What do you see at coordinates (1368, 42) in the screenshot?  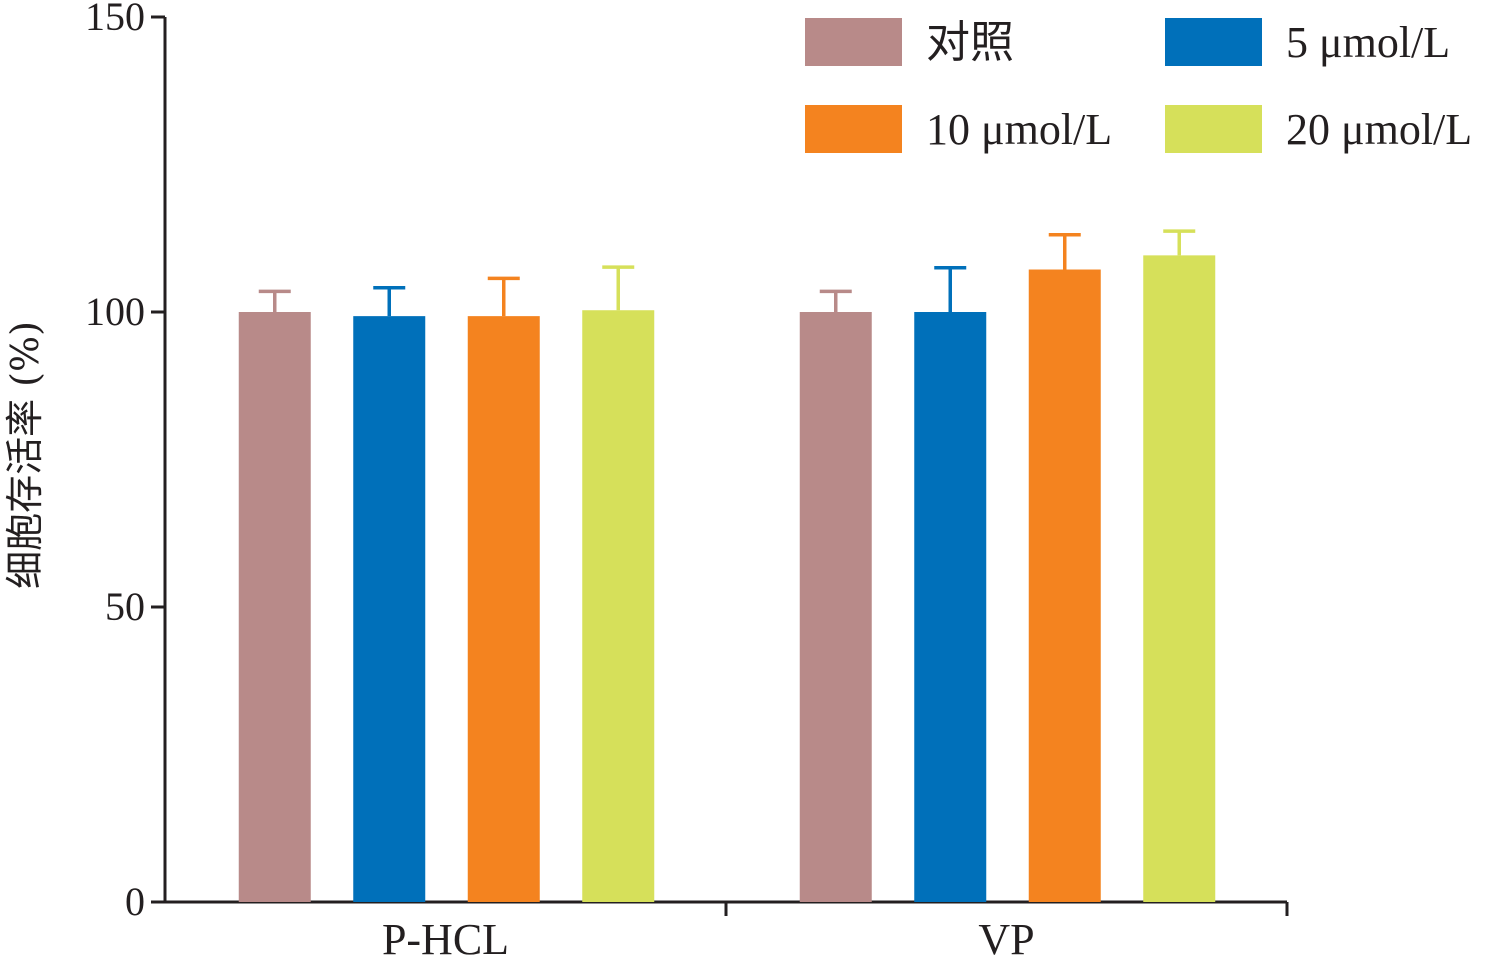 I see `legend-label: 5 μmol/L` at bounding box center [1368, 42].